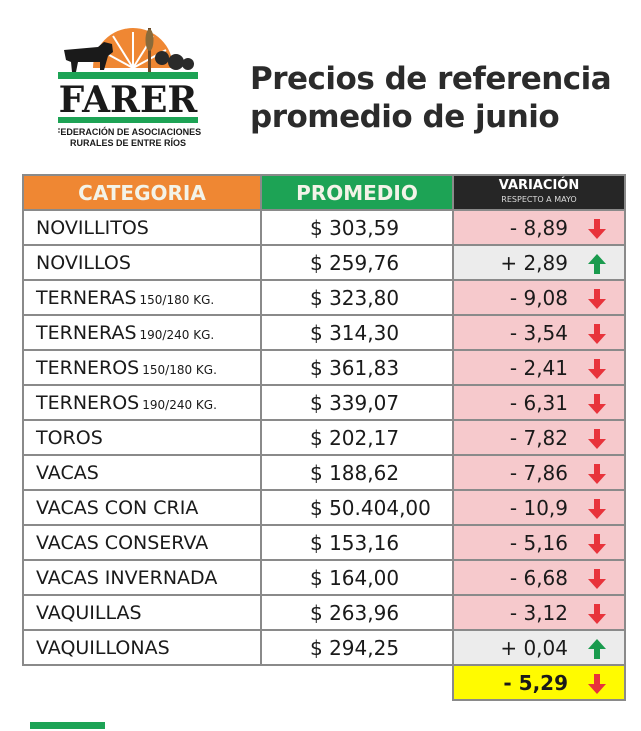 The width and height of the screenshot is (641, 731). I want to click on table-row: VAQUILLAS $ 263,96 - 3,12, so click(324, 612).